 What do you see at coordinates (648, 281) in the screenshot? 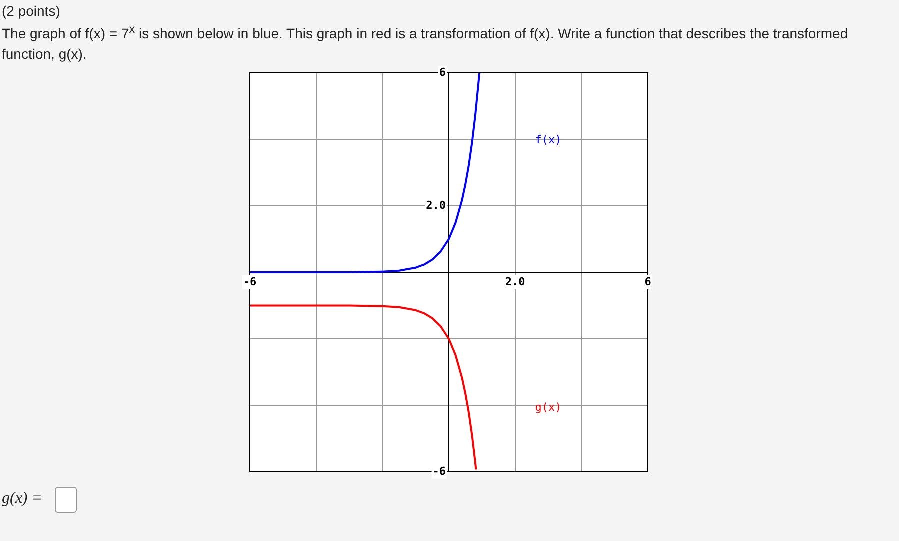
I see `x-tick-label: 6` at bounding box center [648, 281].